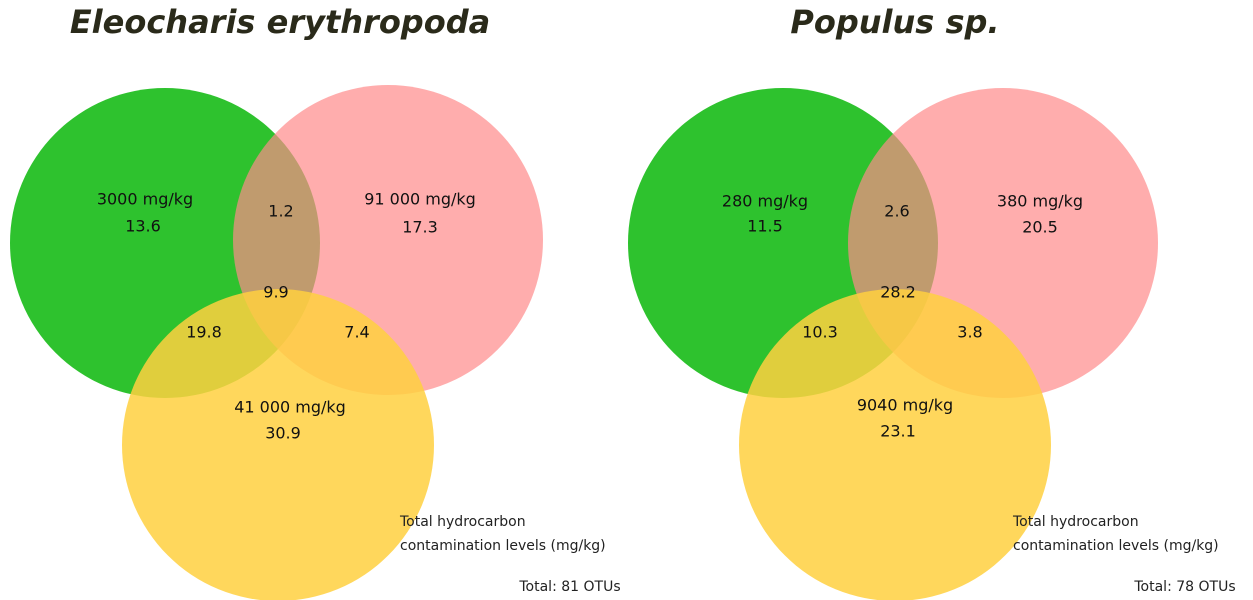 Image resolution: width=1253 pixels, height=600 pixels. What do you see at coordinates (145, 199) in the screenshot?
I see `set-label: 3000 mg/kg` at bounding box center [145, 199].